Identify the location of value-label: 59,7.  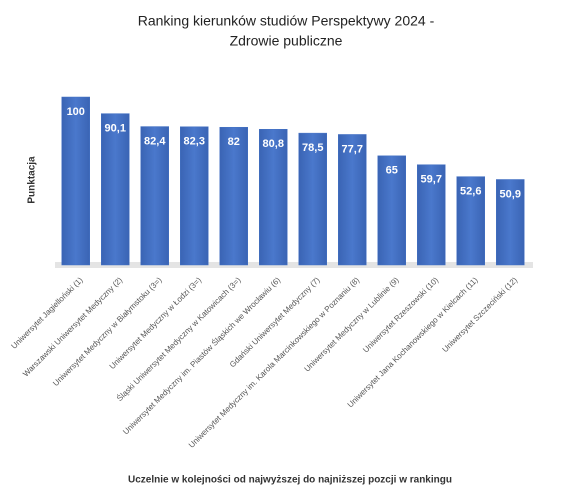
(431, 180).